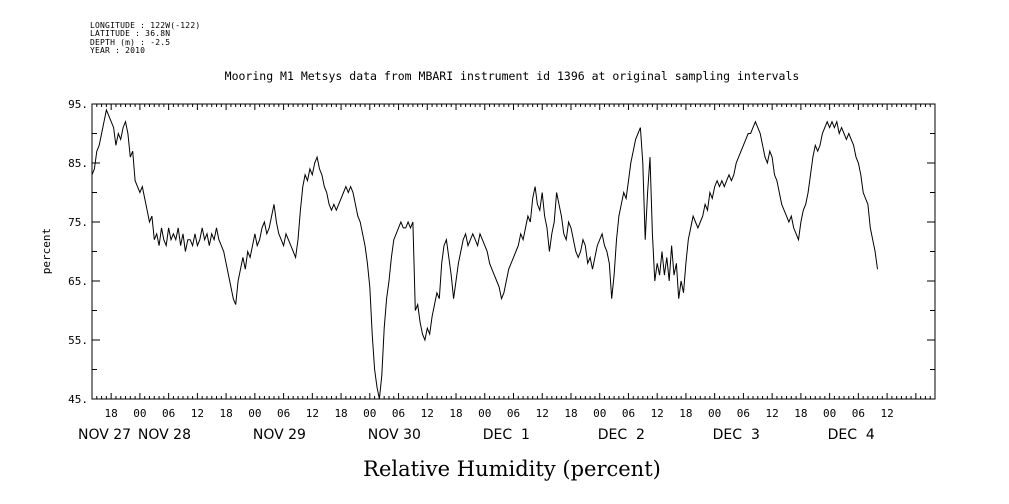  What do you see at coordinates (851, 435) in the screenshot?
I see `x-day-label: DEC 4` at bounding box center [851, 435].